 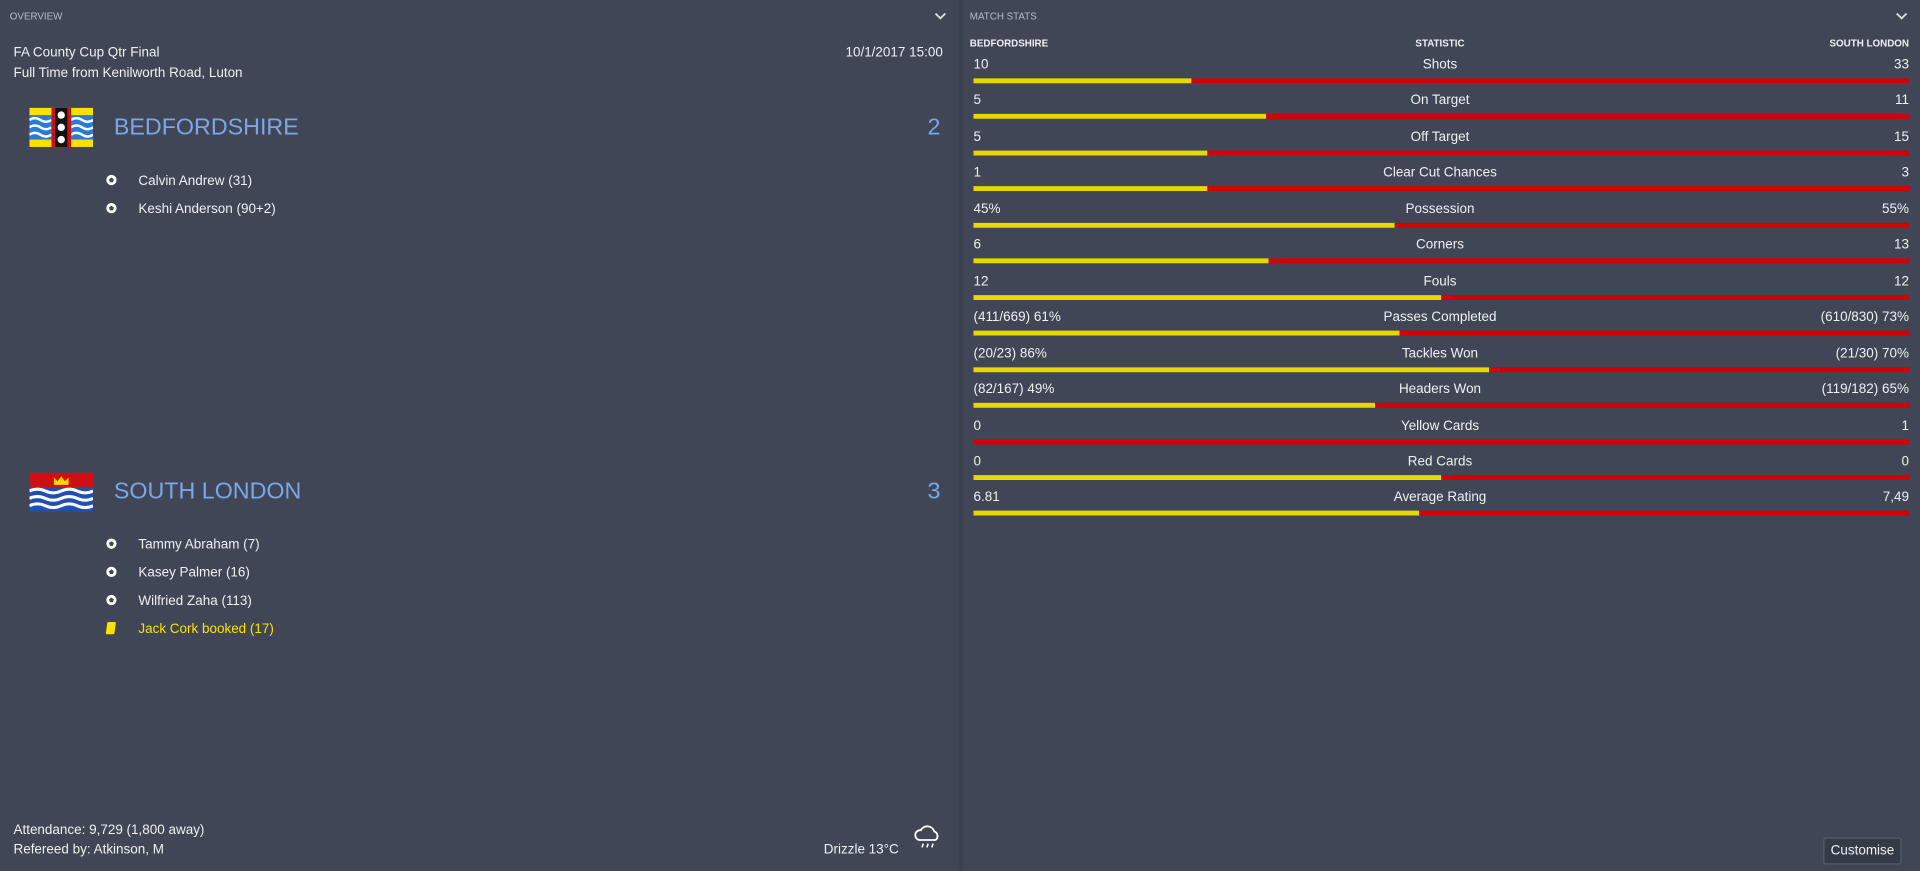 What do you see at coordinates (86, 53) in the screenshot?
I see `competition: FA County Cup Qtr Final` at bounding box center [86, 53].